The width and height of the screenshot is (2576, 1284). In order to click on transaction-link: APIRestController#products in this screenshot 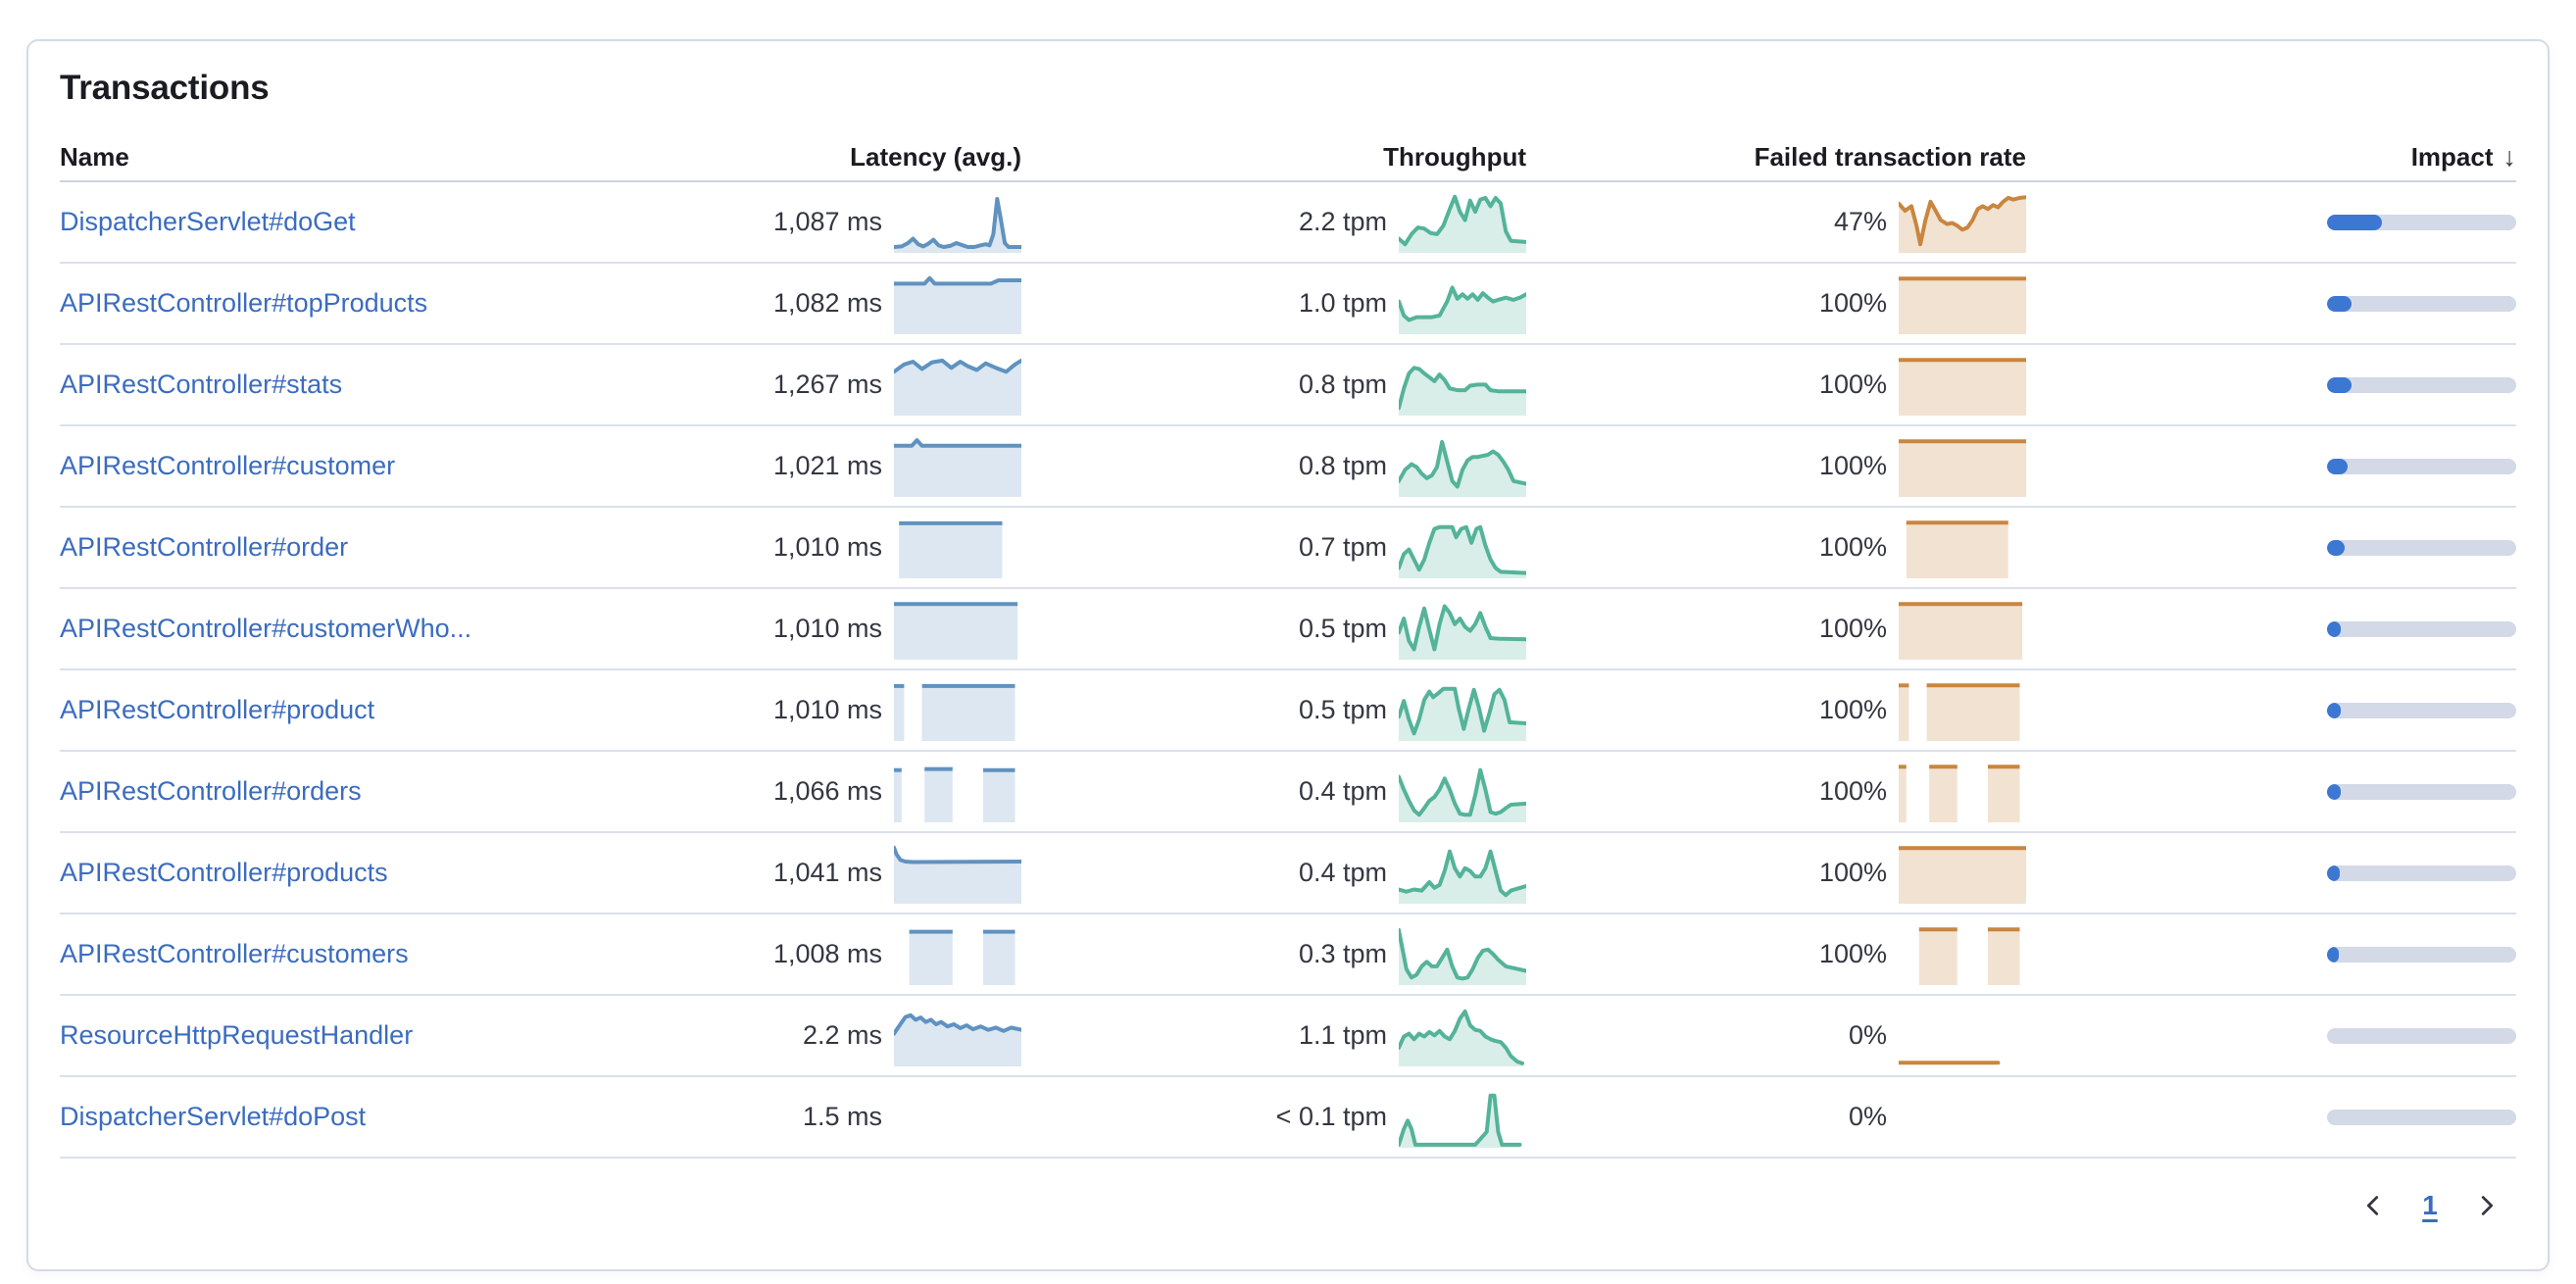, I will do `click(224, 872)`.